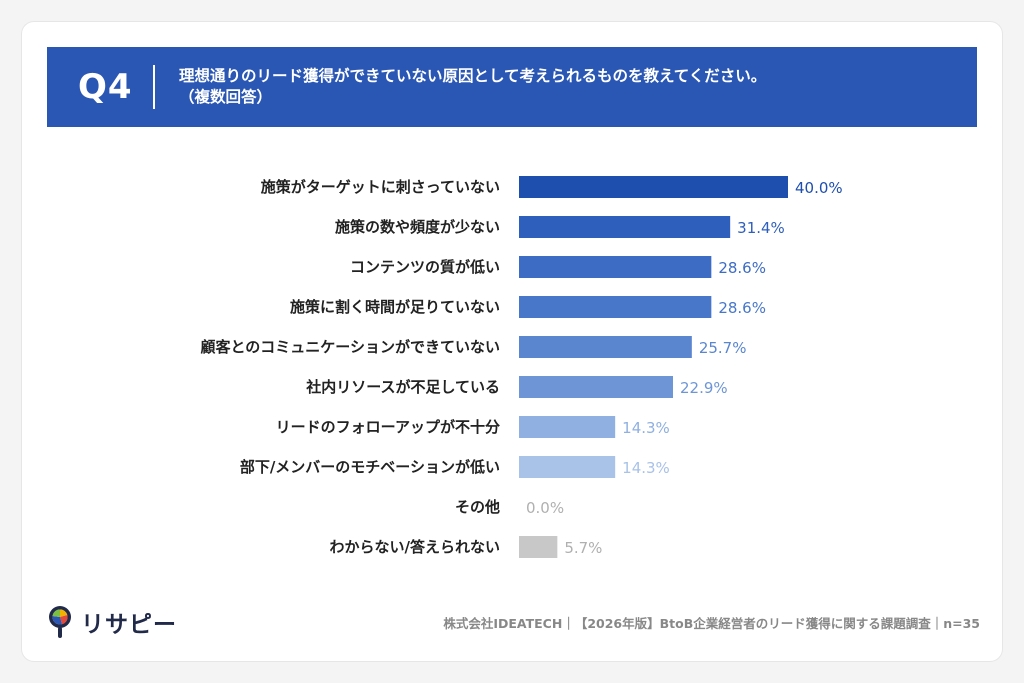  What do you see at coordinates (473, 76) in the screenshot?
I see `question-title: 理想通りのリード獲得ができていない原因として考えられるものを教えてください。` at bounding box center [473, 76].